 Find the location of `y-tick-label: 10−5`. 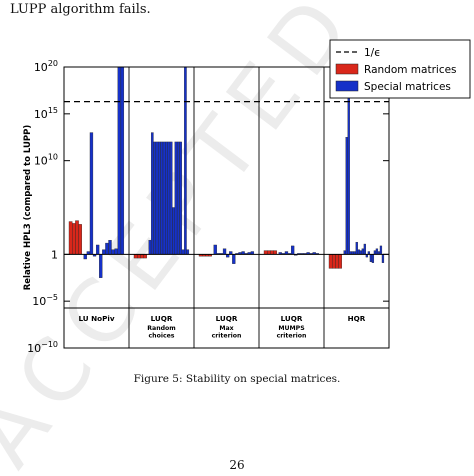

y-tick-label: 10−5 is located at coordinates (45, 300).